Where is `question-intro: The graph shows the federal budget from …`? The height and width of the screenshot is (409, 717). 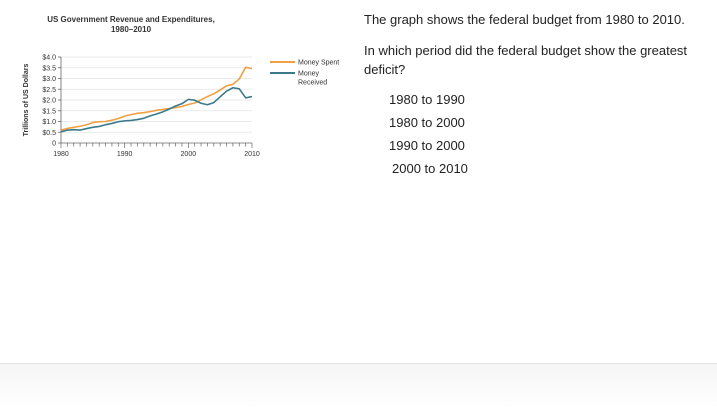 question-intro: The graph shows the federal budget from … is located at coordinates (524, 19).